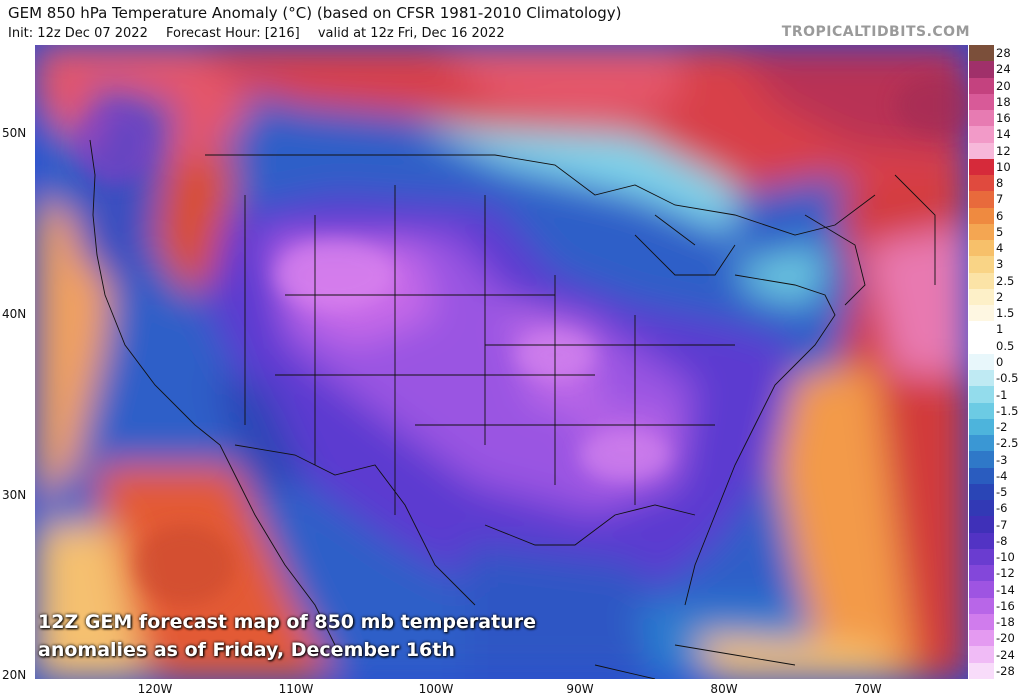  What do you see at coordinates (1002, 459) in the screenshot?
I see `colorbar-label: -3` at bounding box center [1002, 459].